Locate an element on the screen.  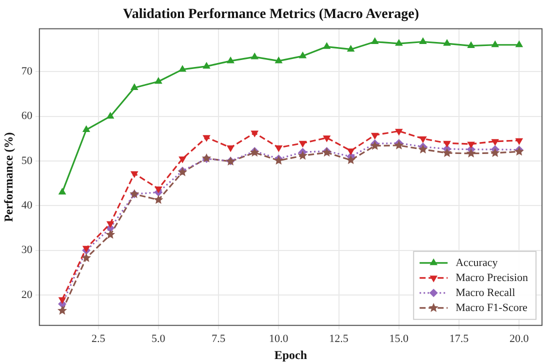
y-tick-label: 50 is located at coordinates (27, 160).